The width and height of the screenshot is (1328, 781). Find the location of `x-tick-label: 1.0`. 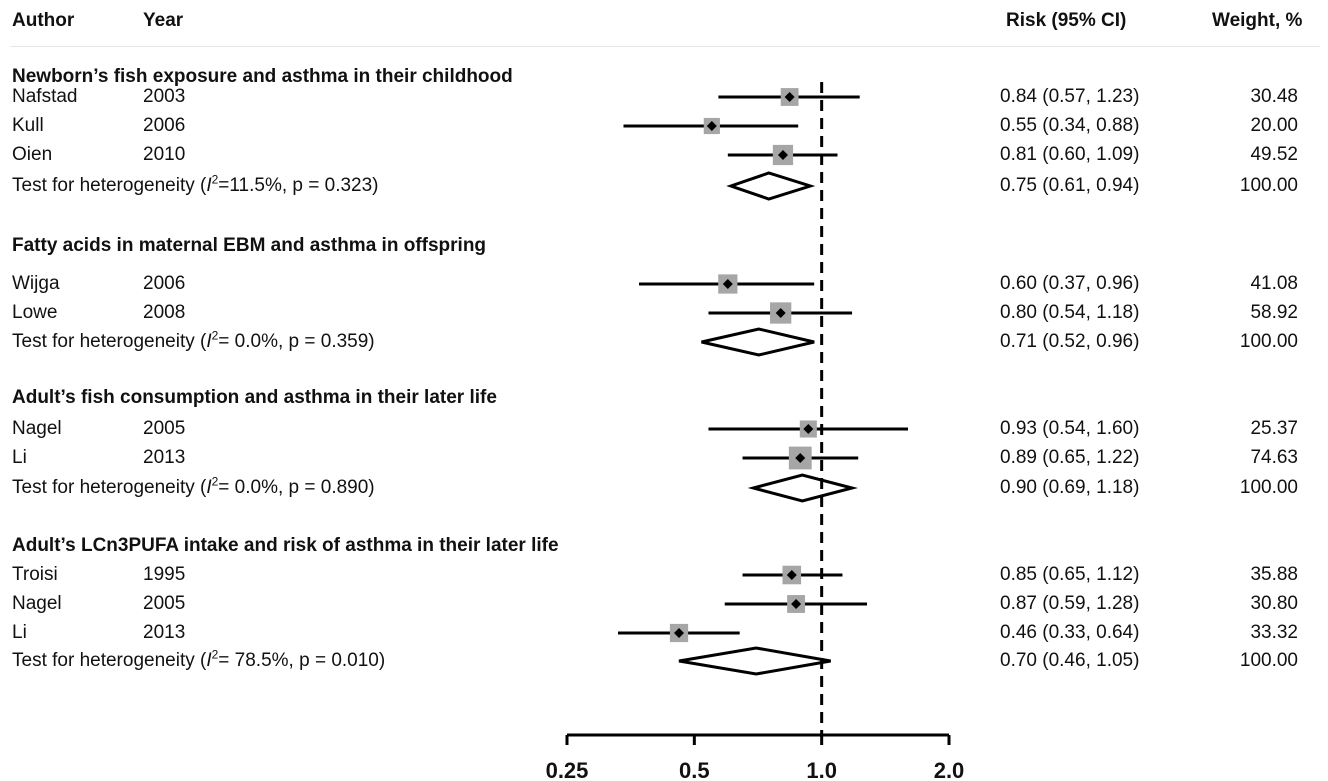

x-tick-label: 1.0 is located at coordinates (821, 769).